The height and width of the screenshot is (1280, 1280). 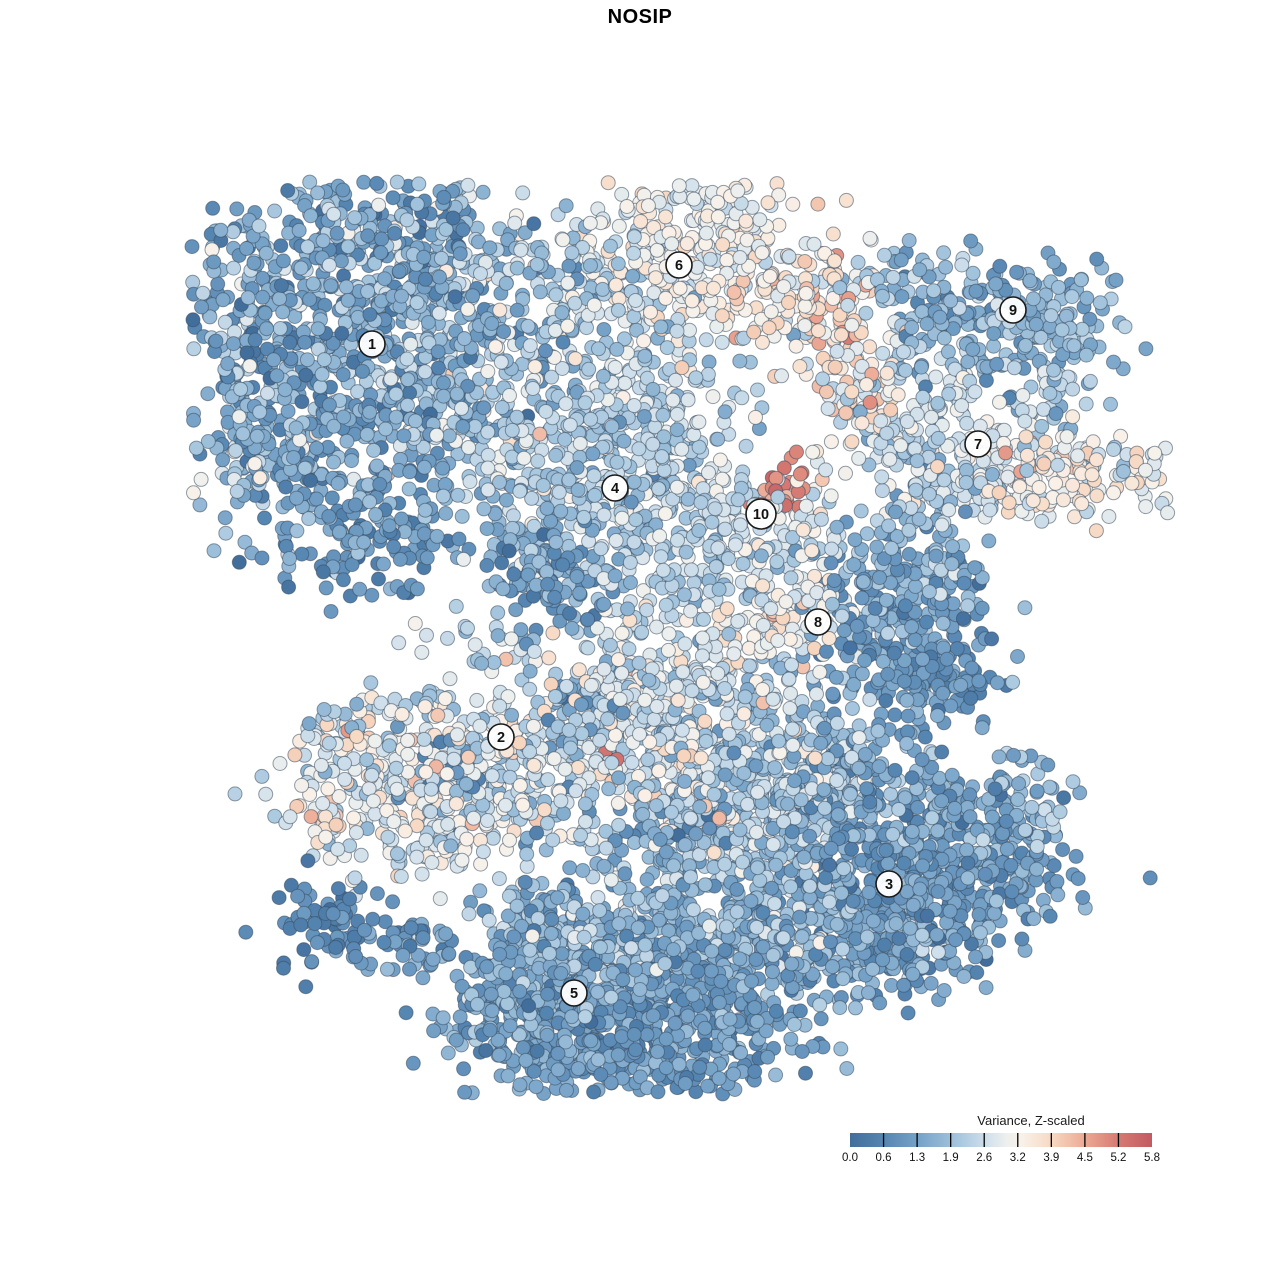 I want to click on cluster-label-8: 8, so click(x=818, y=622).